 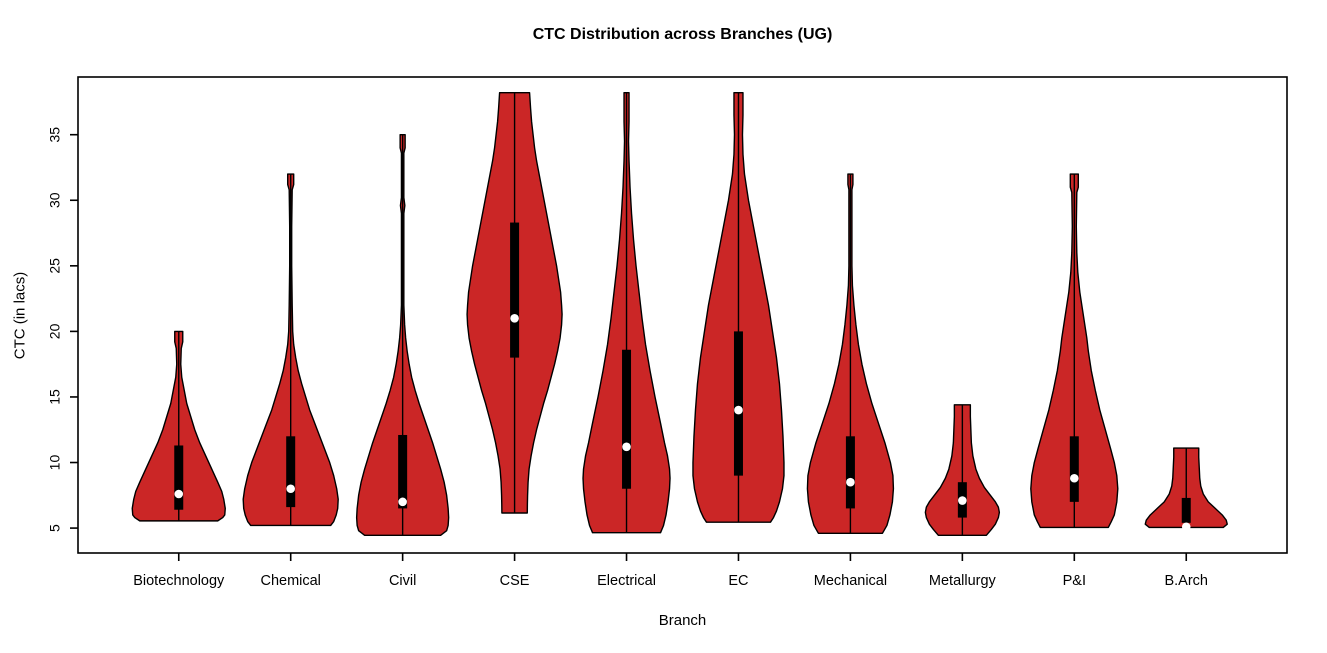 What do you see at coordinates (290, 581) in the screenshot?
I see `x-tick-label-chemical: Chemical` at bounding box center [290, 581].